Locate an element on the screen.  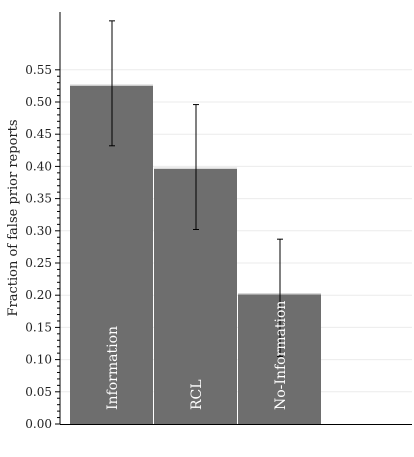
bar-category-label: No-Information is located at coordinates (281, 355).